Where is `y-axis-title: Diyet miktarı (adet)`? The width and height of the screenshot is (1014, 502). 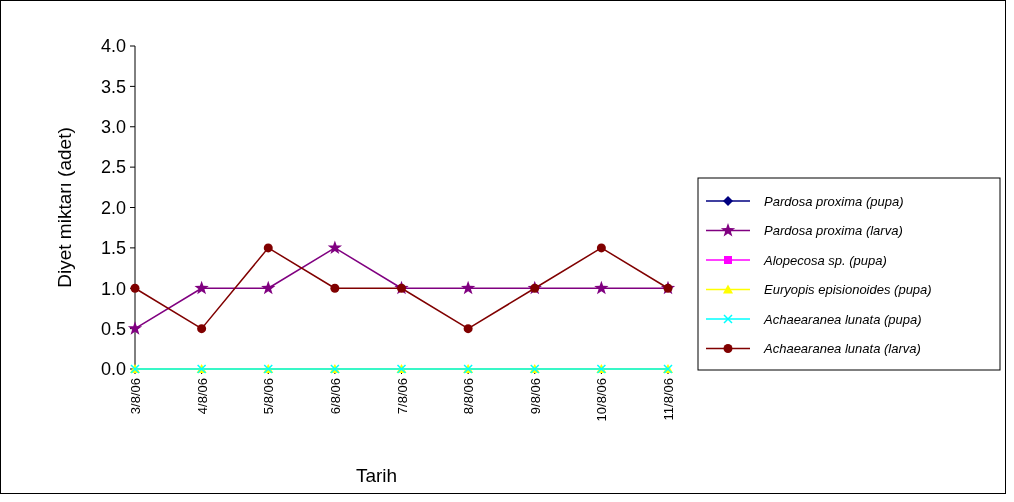 y-axis-title: Diyet miktarı (adet) is located at coordinates (64, 207).